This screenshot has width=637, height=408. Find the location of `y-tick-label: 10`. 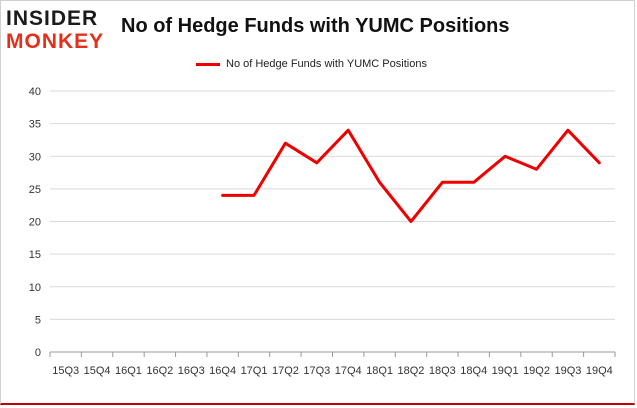

y-tick-label: 10 is located at coordinates (35, 288).